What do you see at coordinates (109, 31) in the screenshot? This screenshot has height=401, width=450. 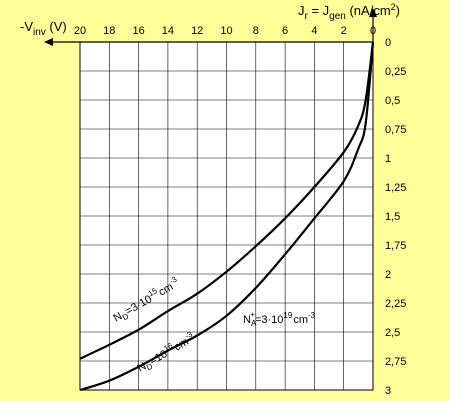 I see `x-tick-label: 18` at bounding box center [109, 31].